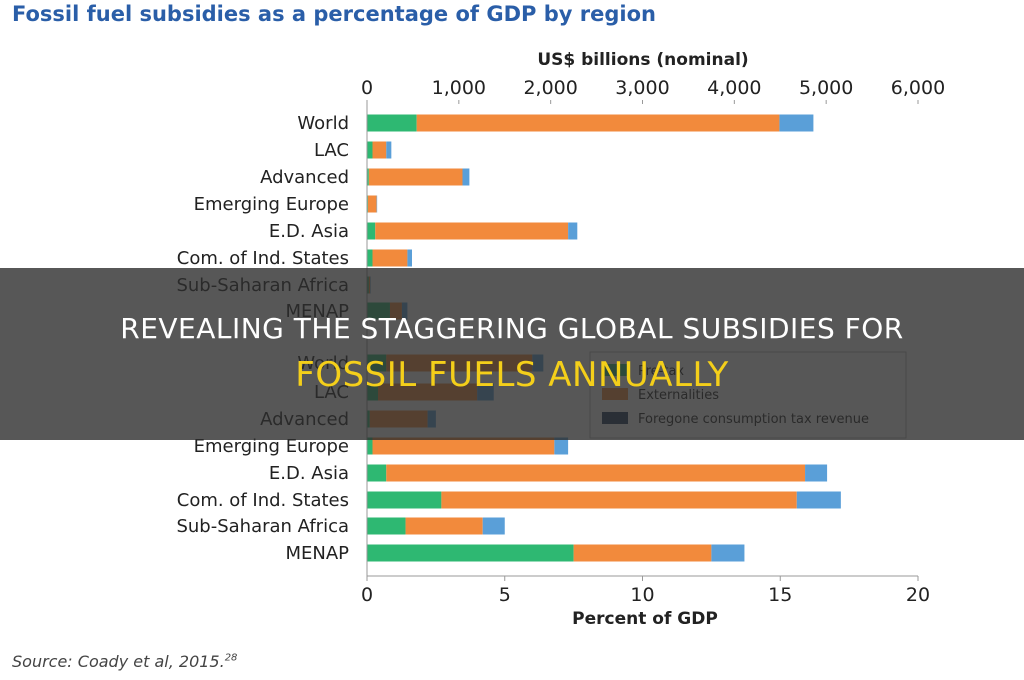  I want to click on category-label-top-0: World, so click(323, 123).